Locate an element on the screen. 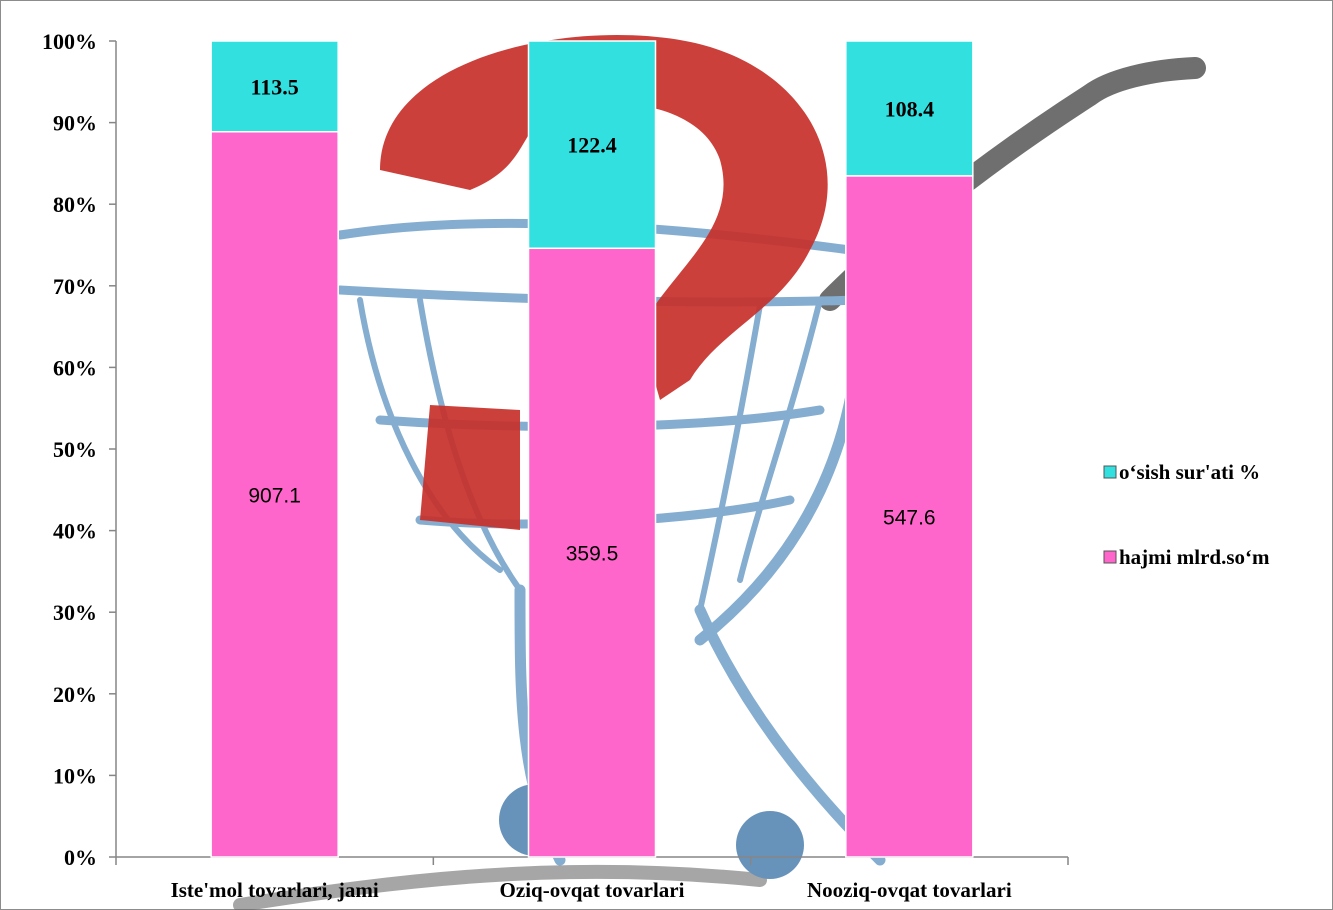 The image size is (1333, 910). data-label-hajmi: 907.1 is located at coordinates (274, 495).